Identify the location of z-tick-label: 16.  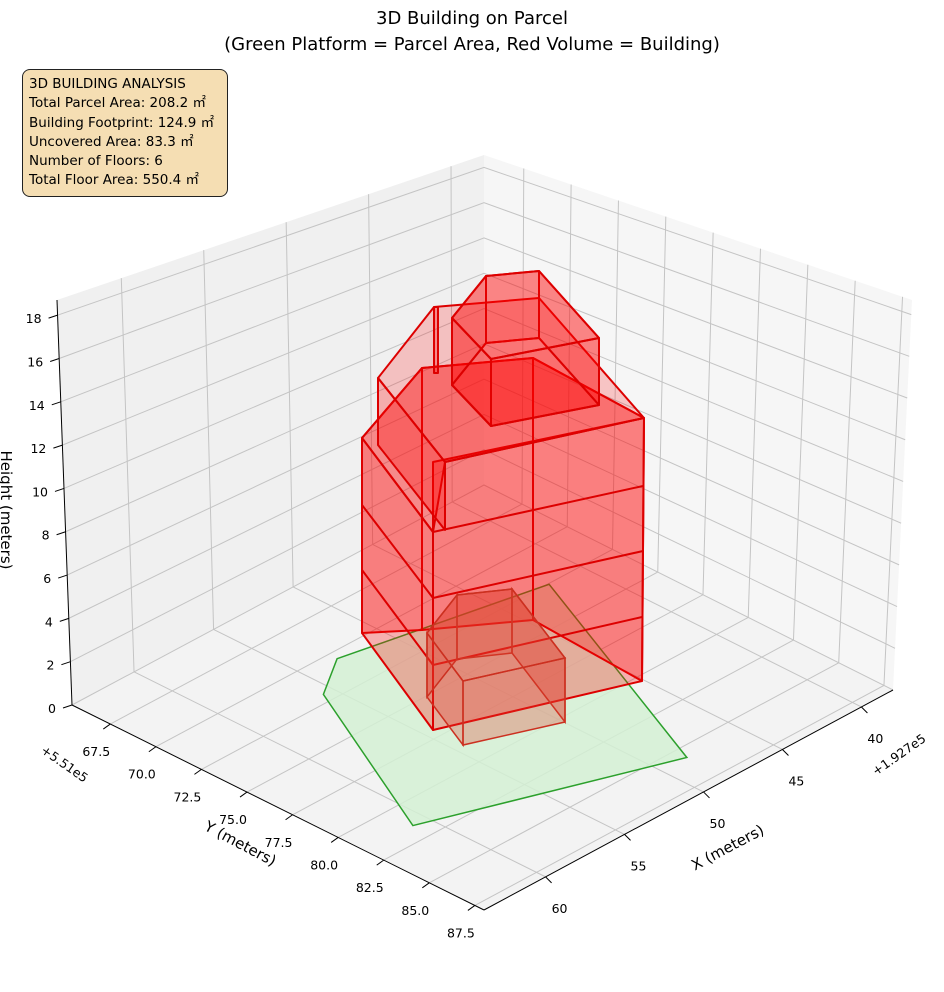
(35, 361).